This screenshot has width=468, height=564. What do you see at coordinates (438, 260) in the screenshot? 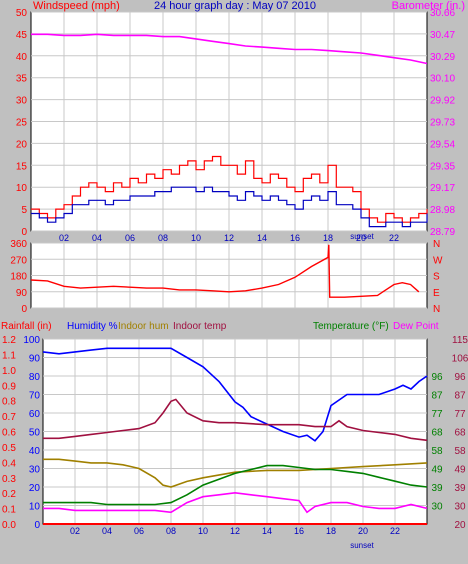
I see `compass-tick-label: W` at bounding box center [438, 260].